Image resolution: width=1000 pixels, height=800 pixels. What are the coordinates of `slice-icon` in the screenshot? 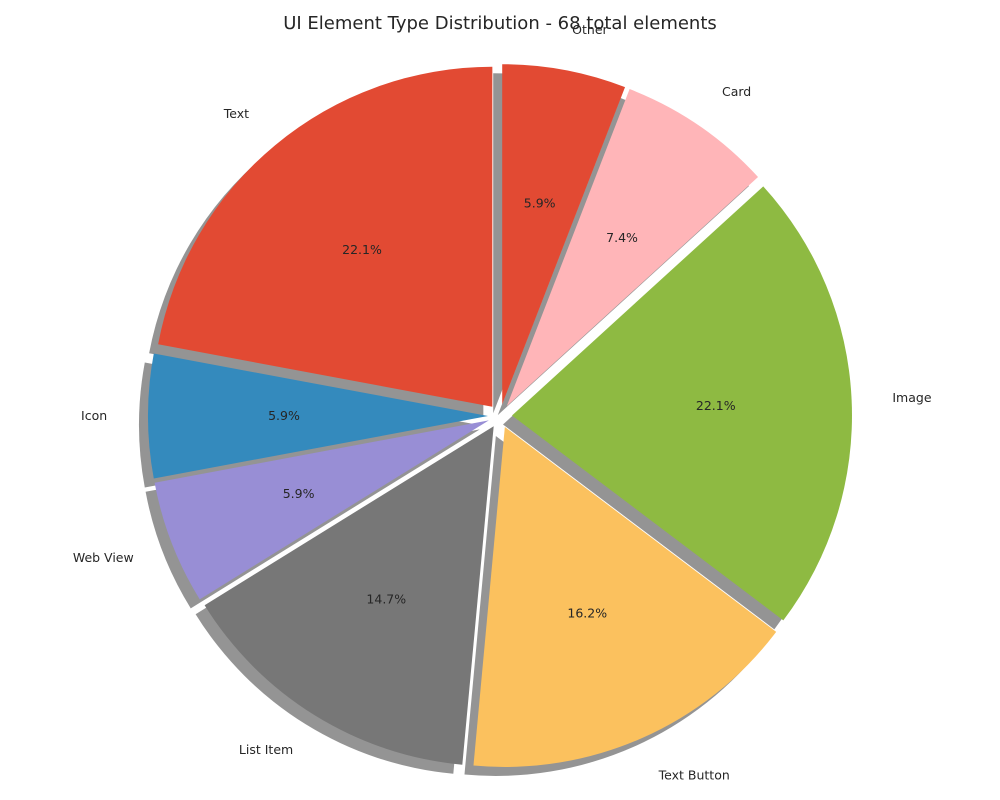 It's located at (318, 416).